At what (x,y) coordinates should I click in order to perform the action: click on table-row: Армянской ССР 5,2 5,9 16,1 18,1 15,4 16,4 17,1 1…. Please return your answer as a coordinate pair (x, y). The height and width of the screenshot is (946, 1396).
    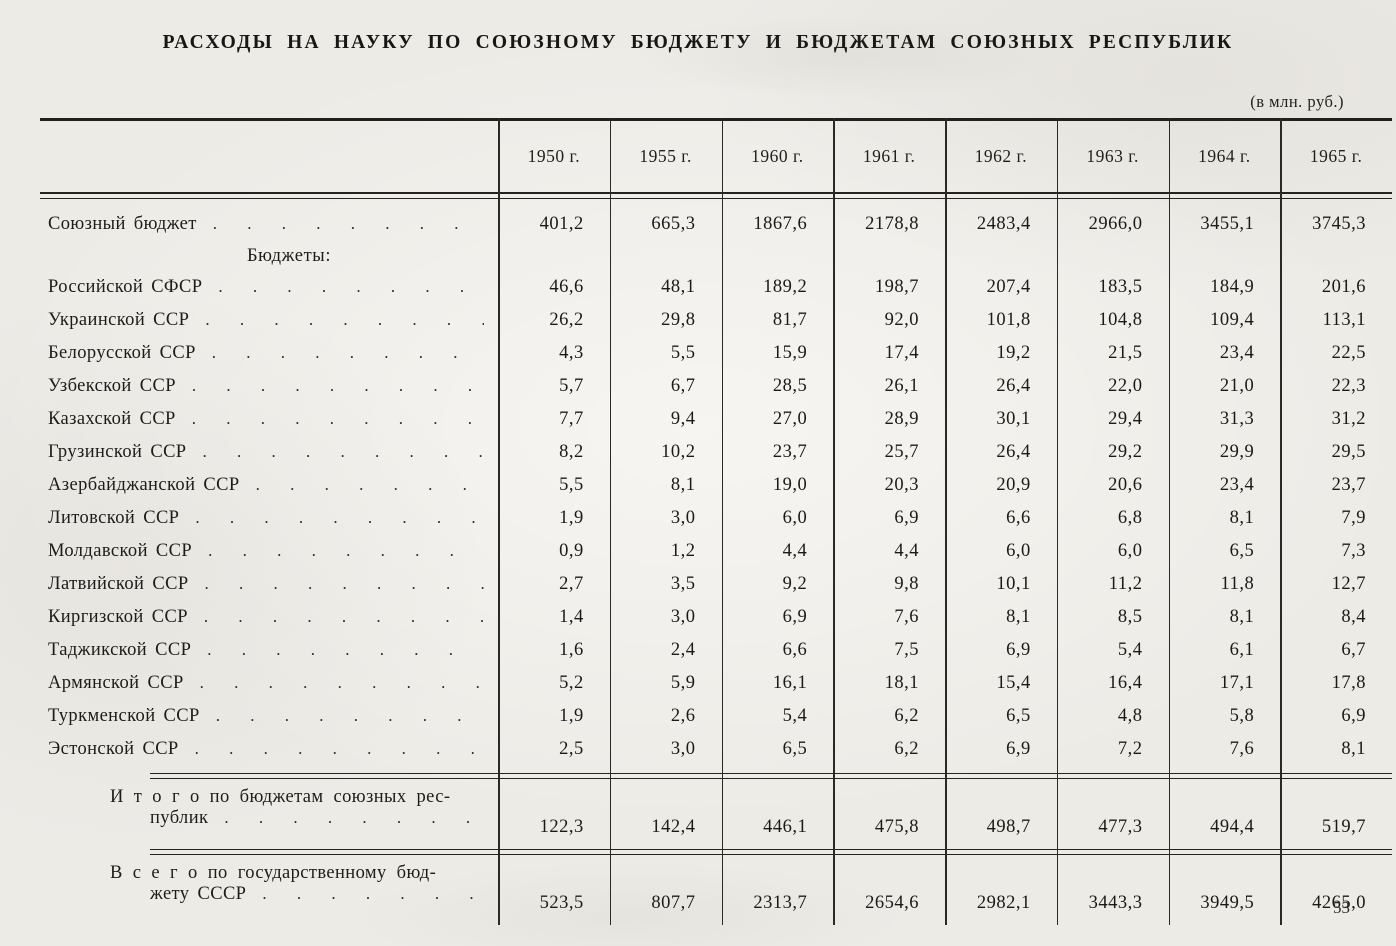
    Looking at the image, I should click on (716, 683).